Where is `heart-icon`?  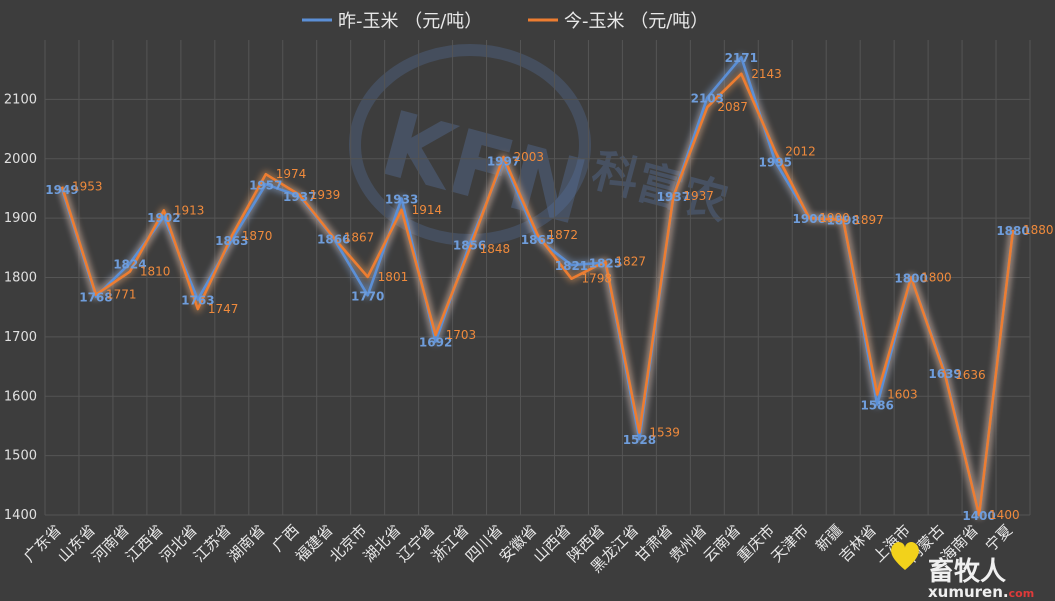
heart-icon is located at coordinates (905, 555).